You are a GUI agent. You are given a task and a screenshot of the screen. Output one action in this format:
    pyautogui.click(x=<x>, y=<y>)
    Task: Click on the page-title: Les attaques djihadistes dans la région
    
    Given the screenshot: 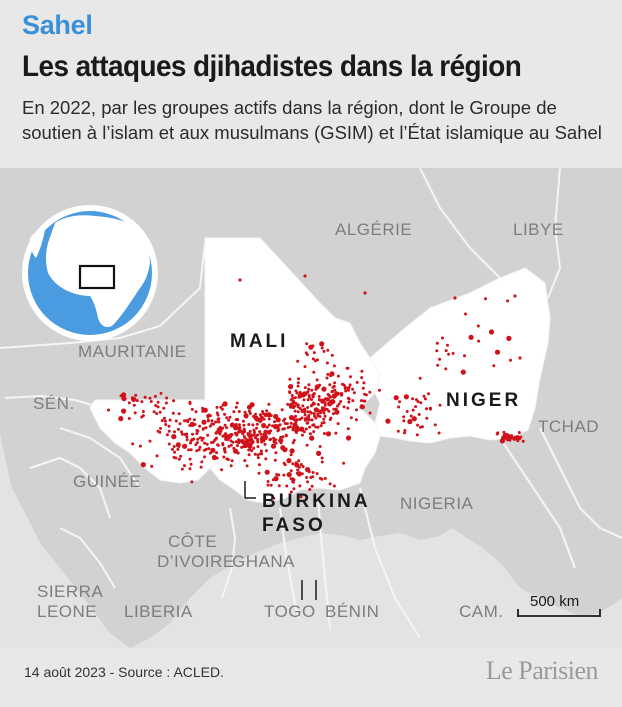 What is the action you would take?
    pyautogui.click(x=272, y=66)
    